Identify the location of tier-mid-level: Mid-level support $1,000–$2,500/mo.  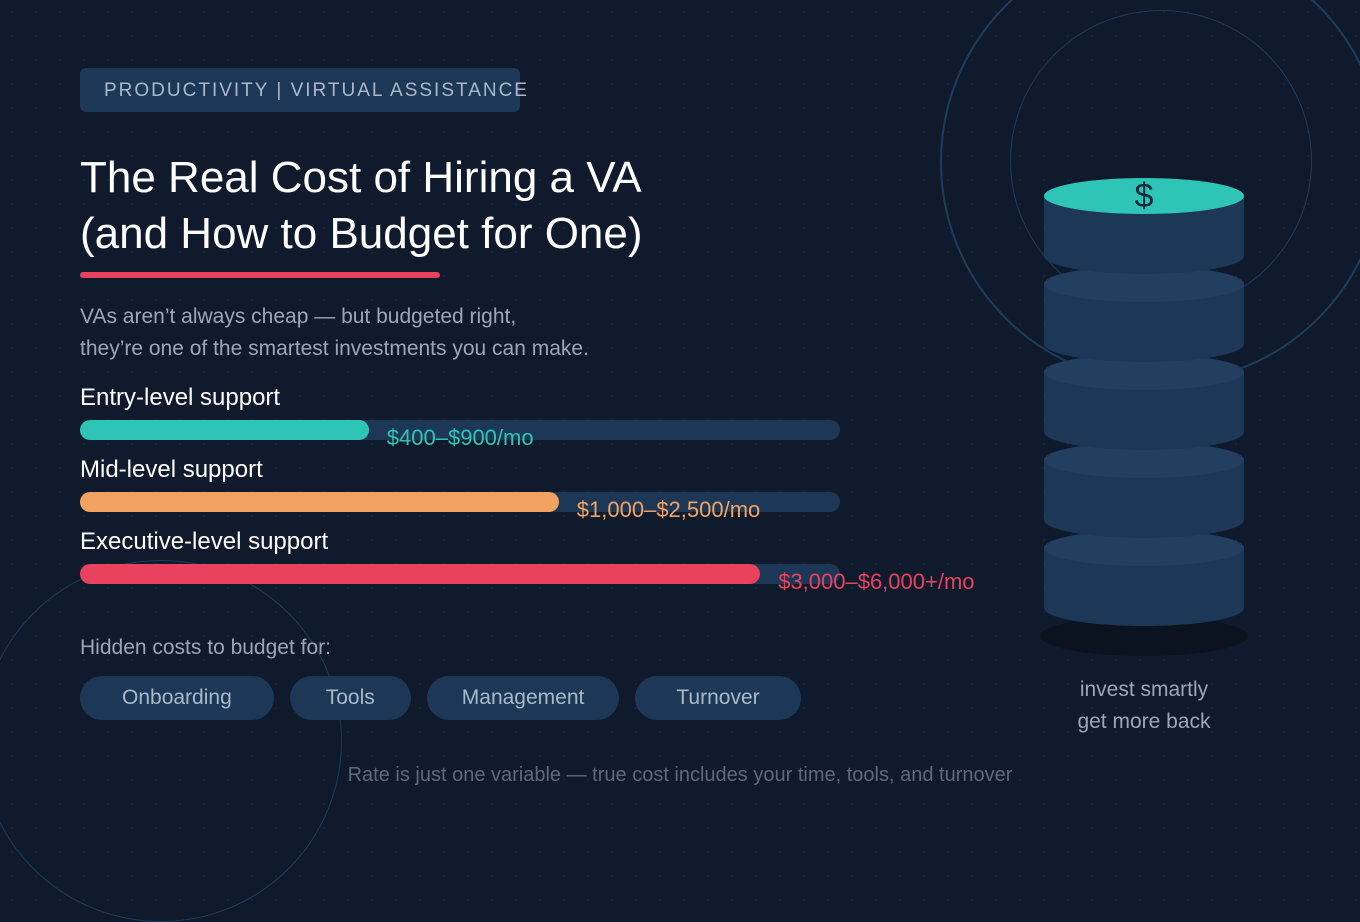
(535, 492).